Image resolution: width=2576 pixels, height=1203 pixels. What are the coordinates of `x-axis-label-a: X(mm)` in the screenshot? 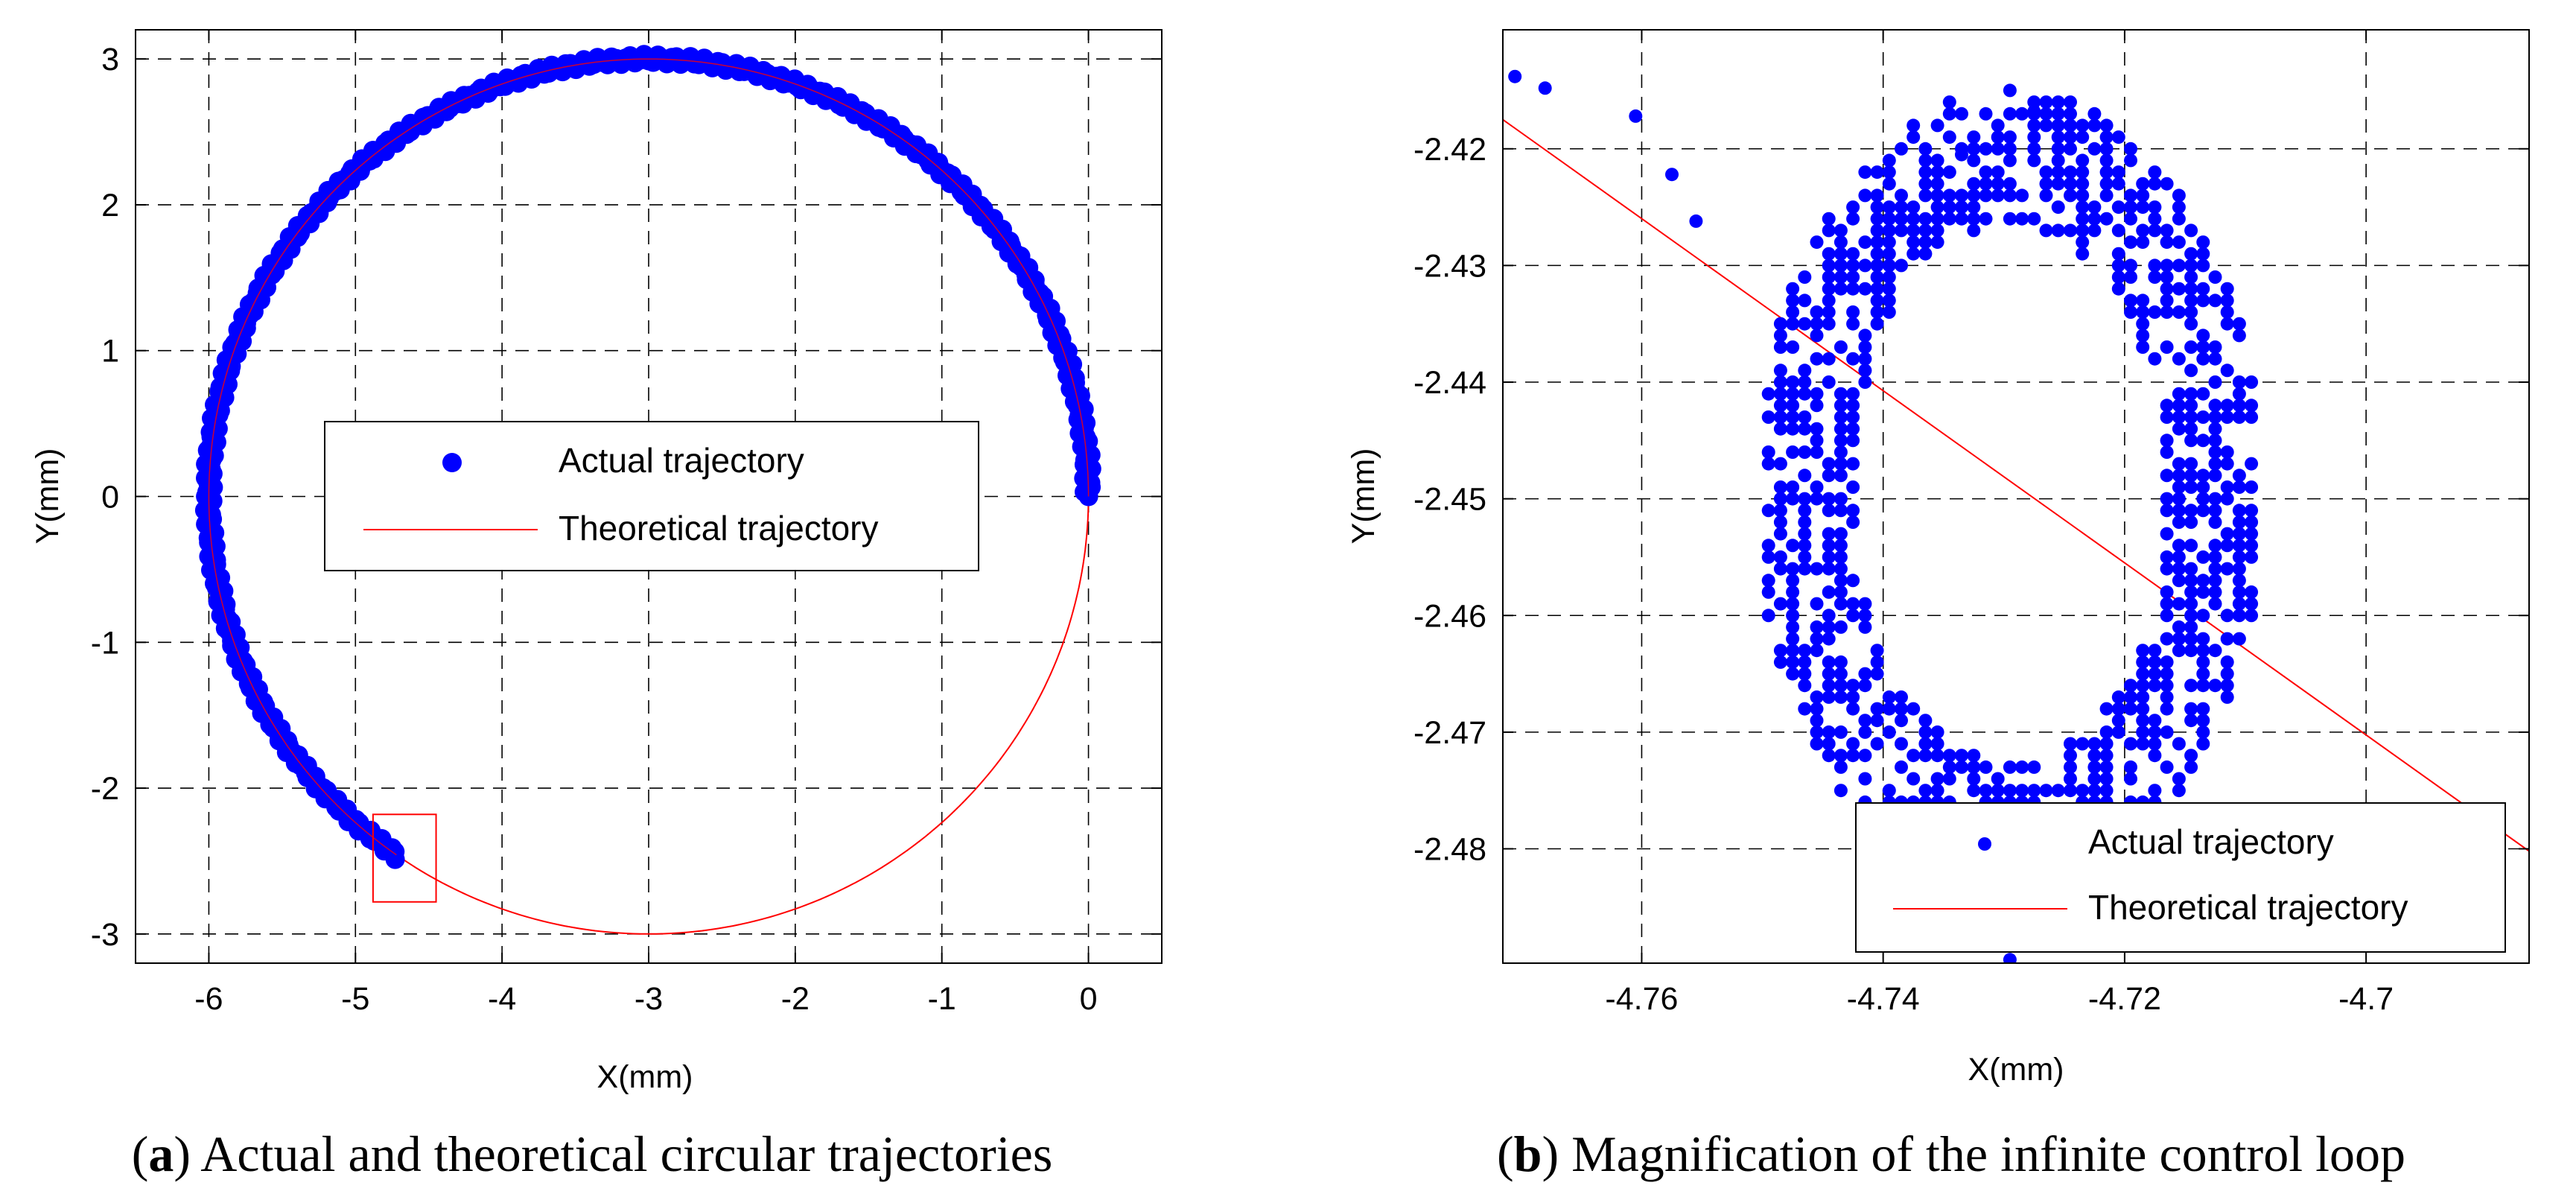 It's located at (645, 1077).